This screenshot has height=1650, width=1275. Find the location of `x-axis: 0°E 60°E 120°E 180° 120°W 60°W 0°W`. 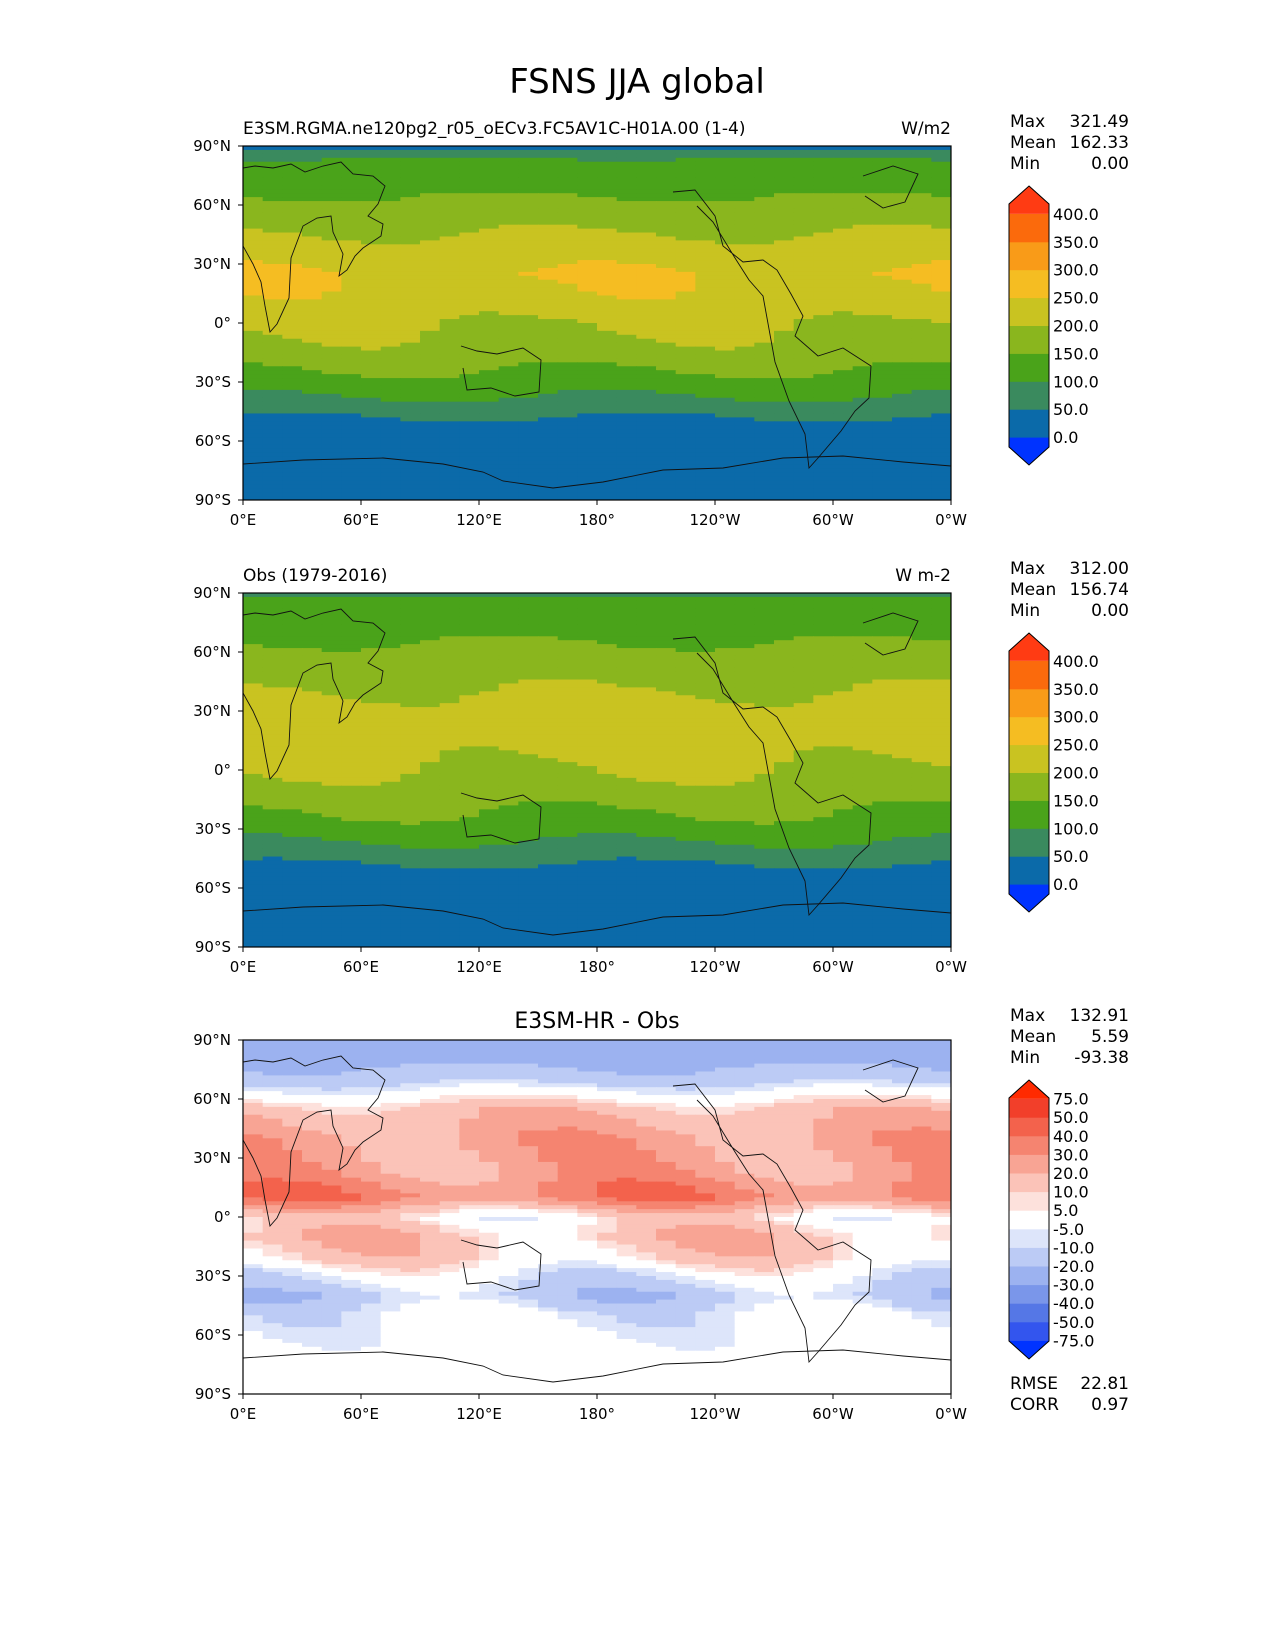

x-axis: 0°E 60°E 120°E 180° 120°W 60°W 0°W is located at coordinates (598, 514).